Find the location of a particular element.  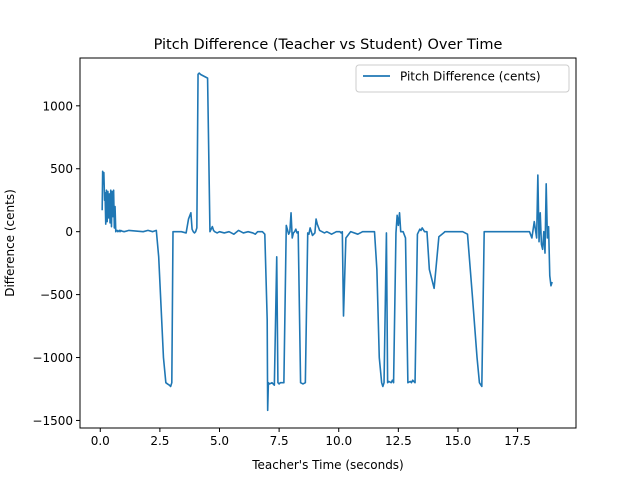

legend-label: Pitch Difference (cents) is located at coordinates (470, 77).